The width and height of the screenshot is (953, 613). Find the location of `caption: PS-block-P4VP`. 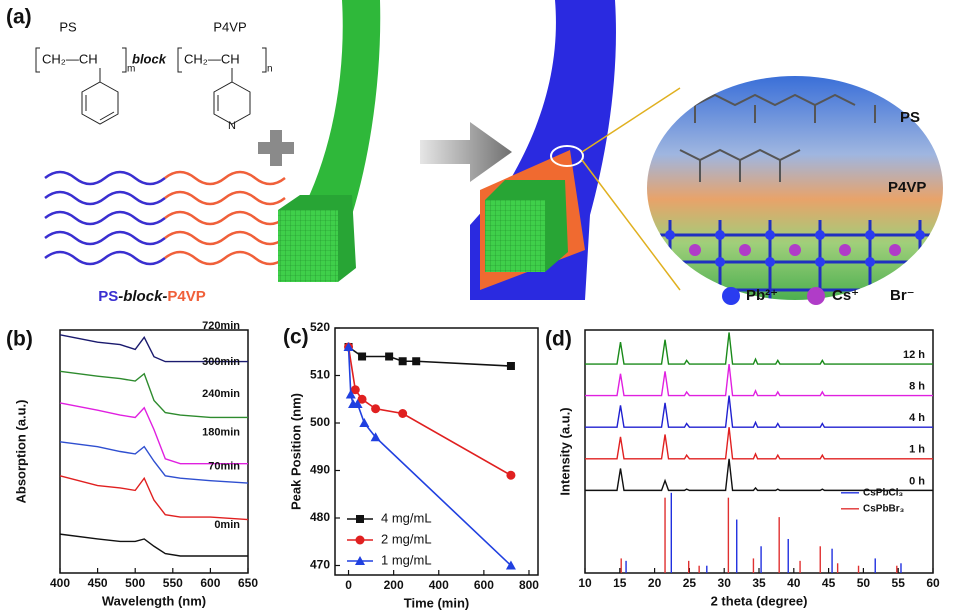

caption: PS-block-P4VP is located at coordinates (152, 296).